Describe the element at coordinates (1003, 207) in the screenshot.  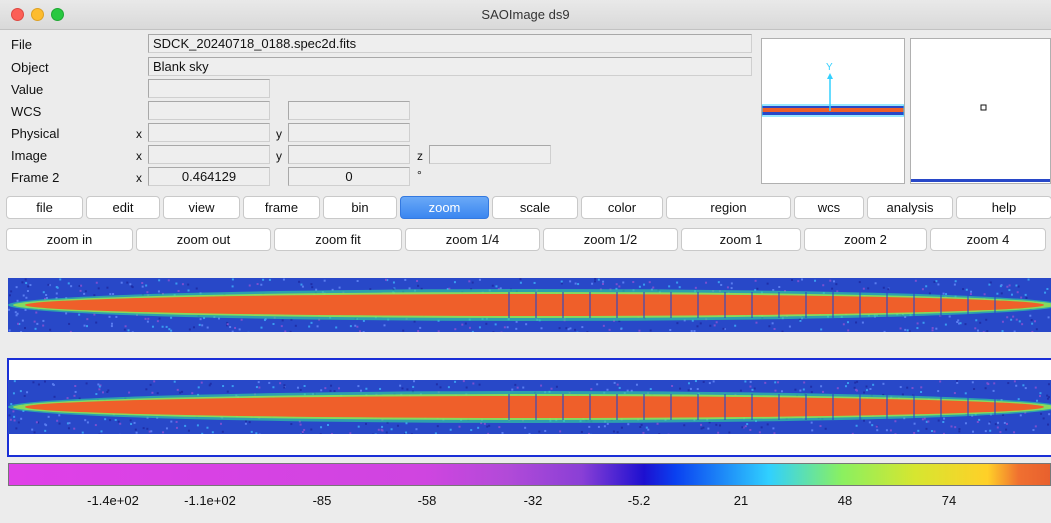
I see `menu-help: help` at that location.